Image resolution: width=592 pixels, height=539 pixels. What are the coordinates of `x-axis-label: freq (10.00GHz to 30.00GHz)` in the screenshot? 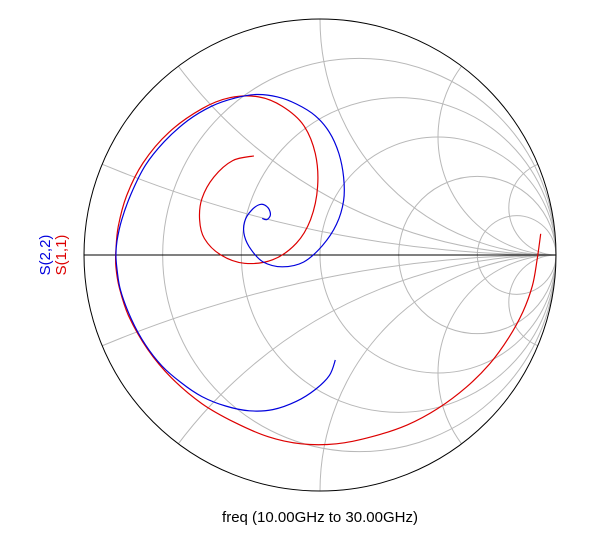 It's located at (320, 517).